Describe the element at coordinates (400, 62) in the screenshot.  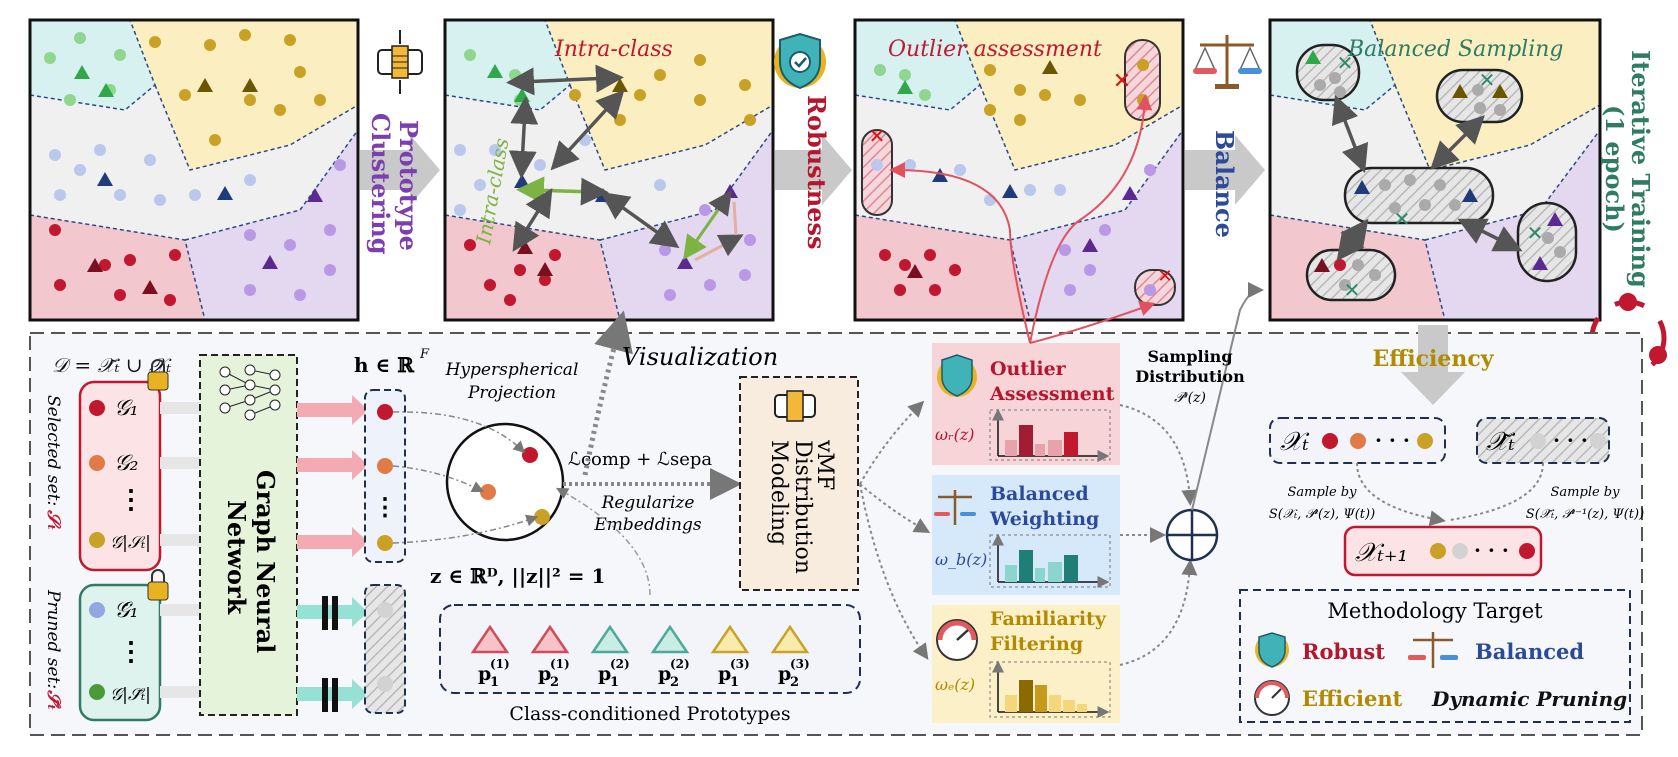
I see `filter-icon` at that location.